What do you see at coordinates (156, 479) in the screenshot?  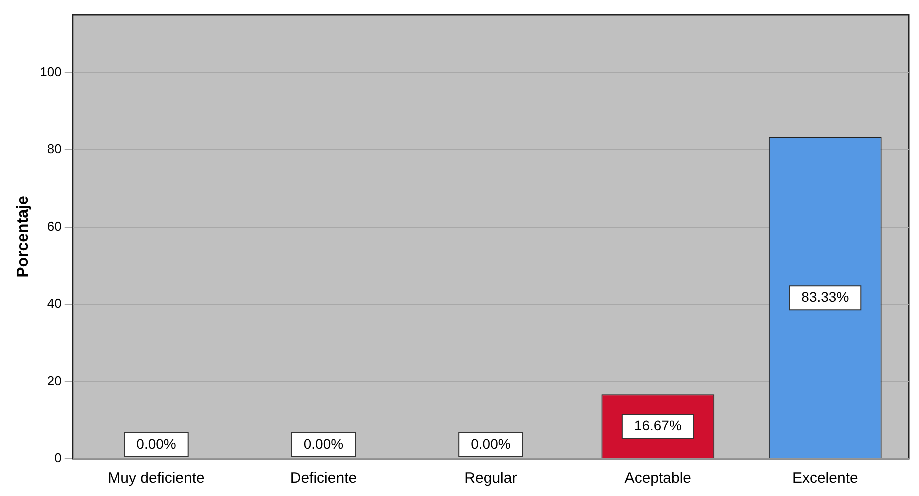 I see `x-tick-label: Muy deficiente` at bounding box center [156, 479].